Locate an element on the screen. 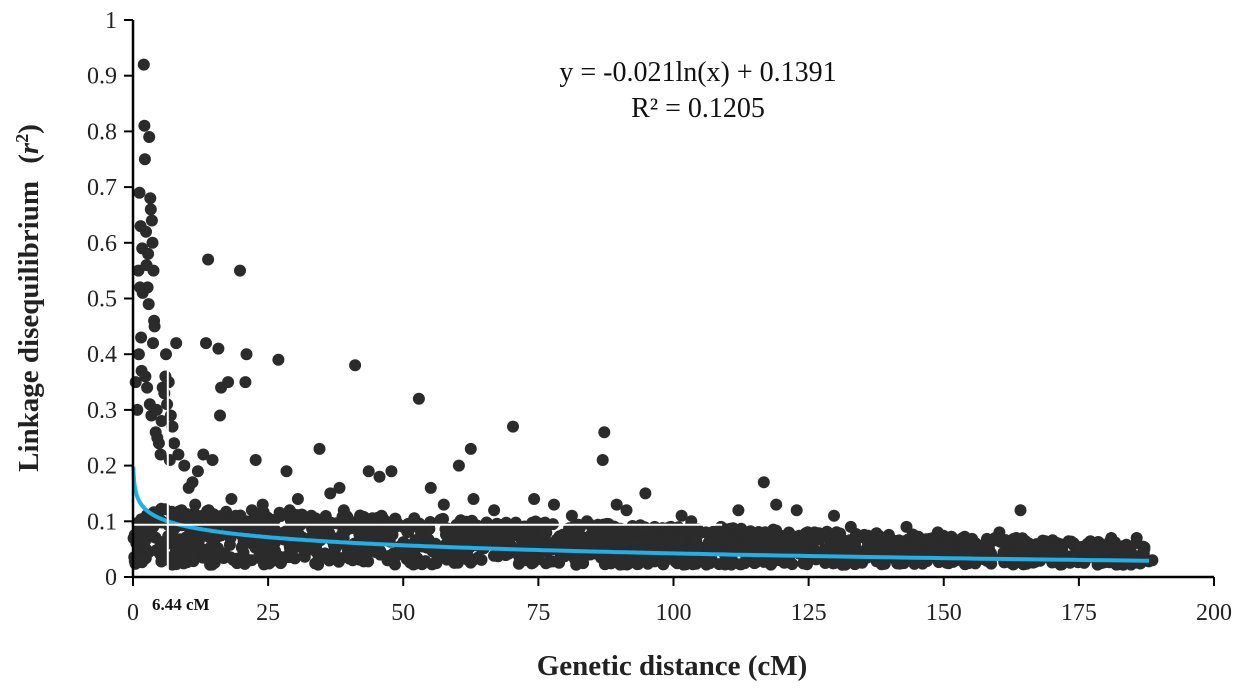 This screenshot has width=1247, height=691. x-tick-label: 75 is located at coordinates (538, 613).